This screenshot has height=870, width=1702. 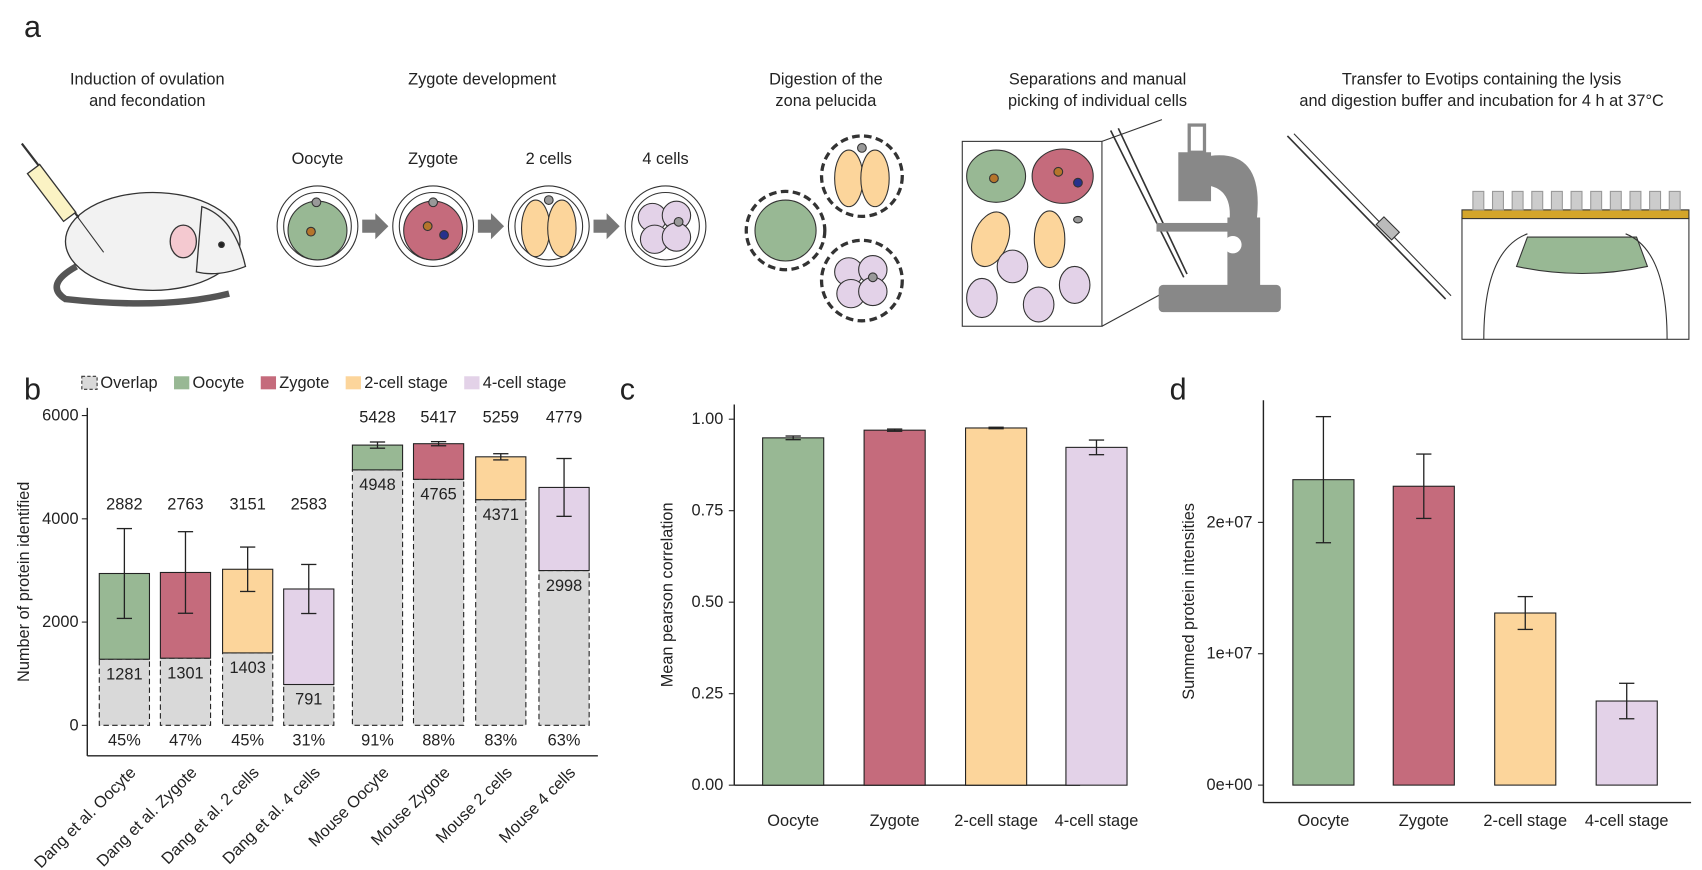 I want to click on step-title: picking of individual cells, so click(x=1097, y=101).